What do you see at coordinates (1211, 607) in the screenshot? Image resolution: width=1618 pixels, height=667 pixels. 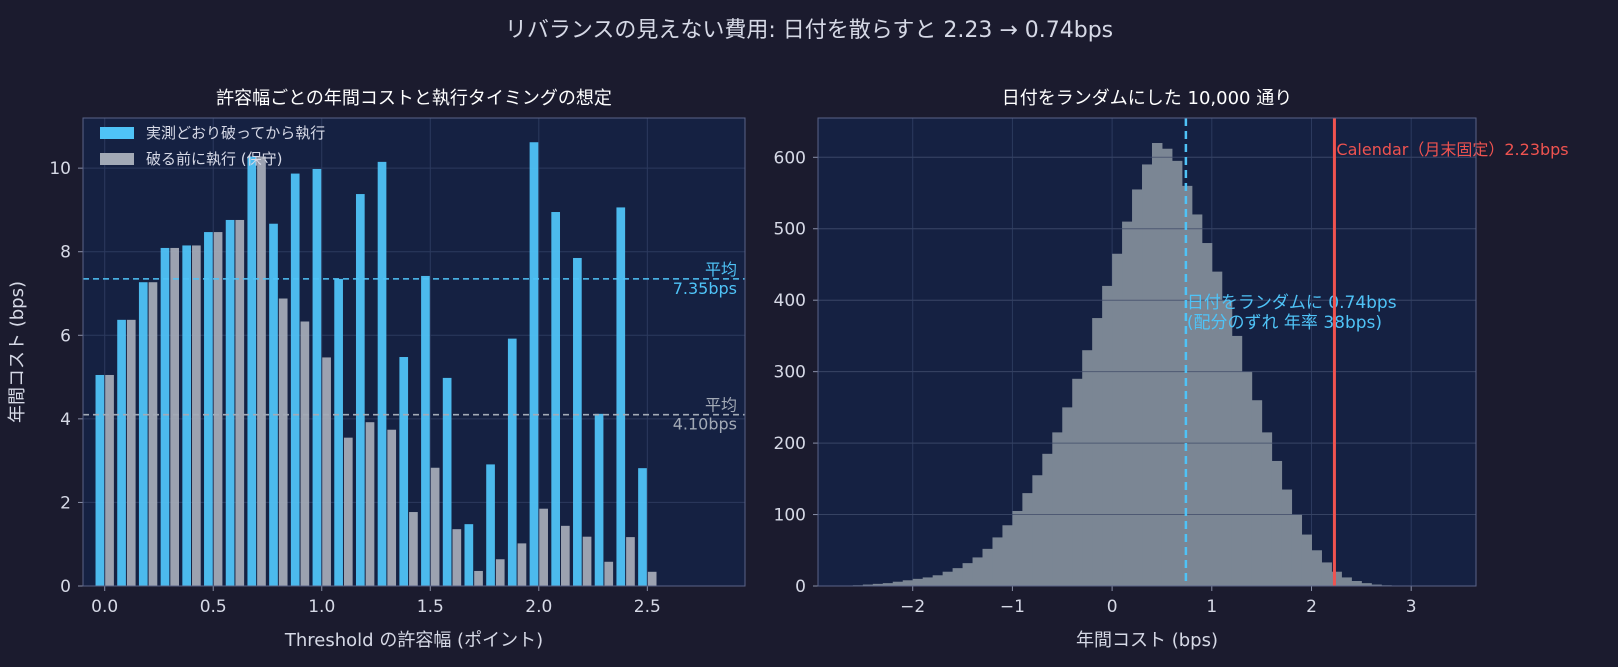 I see `right-xtick-label: 1` at bounding box center [1211, 607].